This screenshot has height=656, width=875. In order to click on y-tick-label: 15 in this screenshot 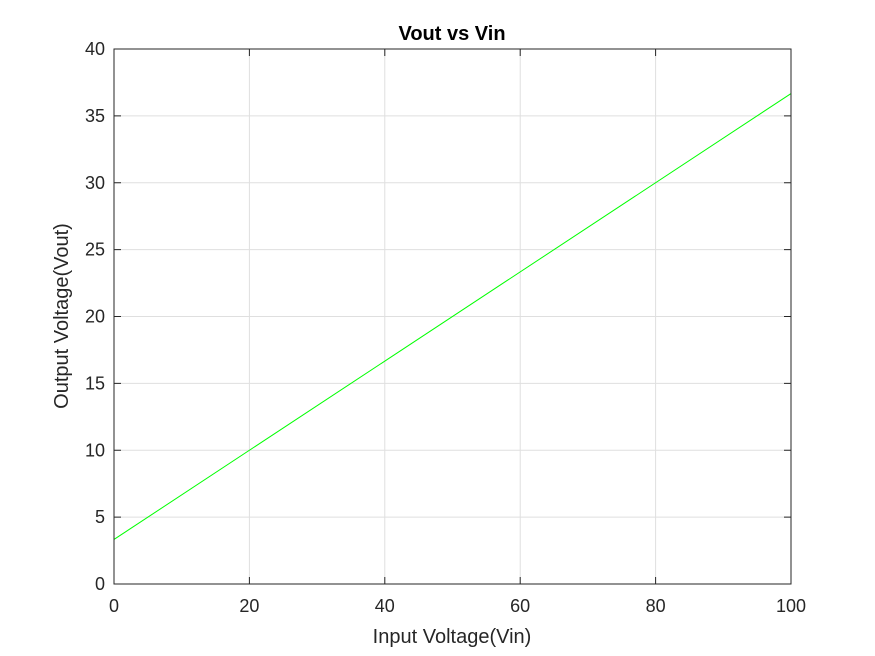, I will do `click(95, 383)`.